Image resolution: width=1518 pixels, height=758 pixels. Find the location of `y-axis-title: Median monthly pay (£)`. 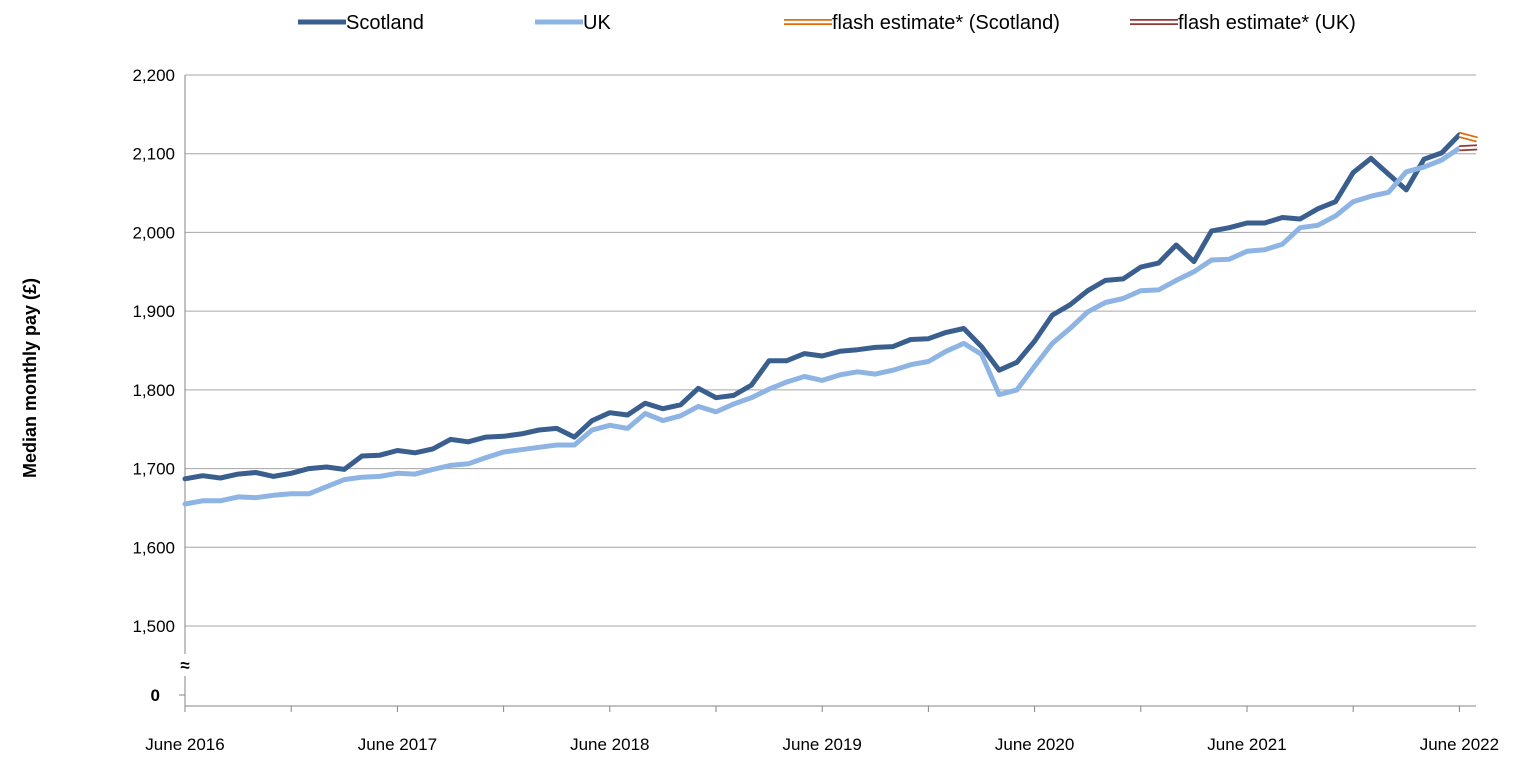

y-axis-title: Median monthly pay (£) is located at coordinates (30, 378).